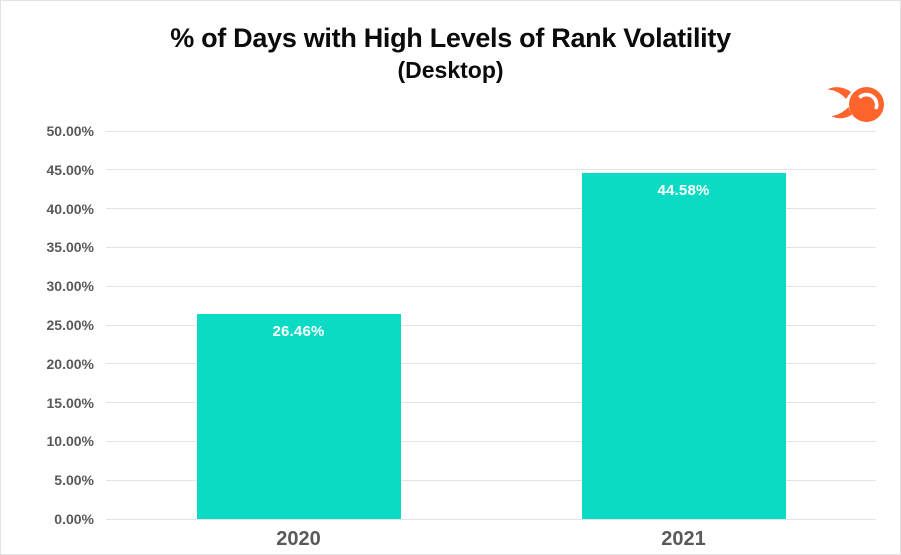  Describe the element at coordinates (683, 539) in the screenshot. I see `x-axis-tick-label: 2021` at that location.